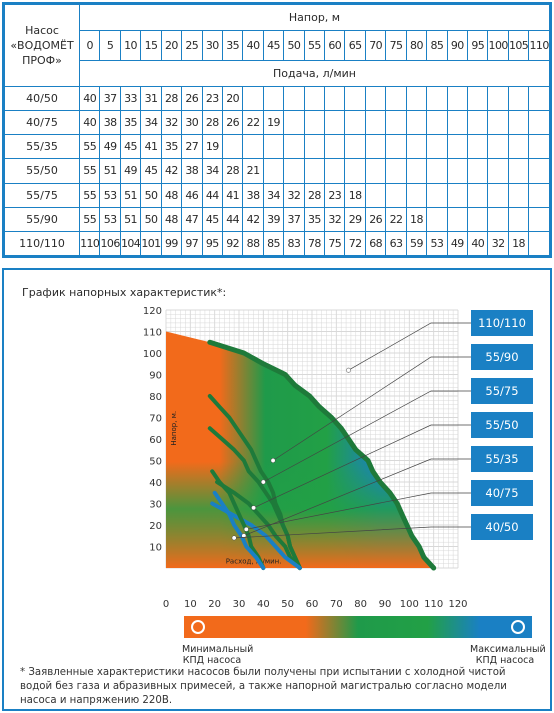  I want to click on legend-label: 55/90, so click(501, 357).